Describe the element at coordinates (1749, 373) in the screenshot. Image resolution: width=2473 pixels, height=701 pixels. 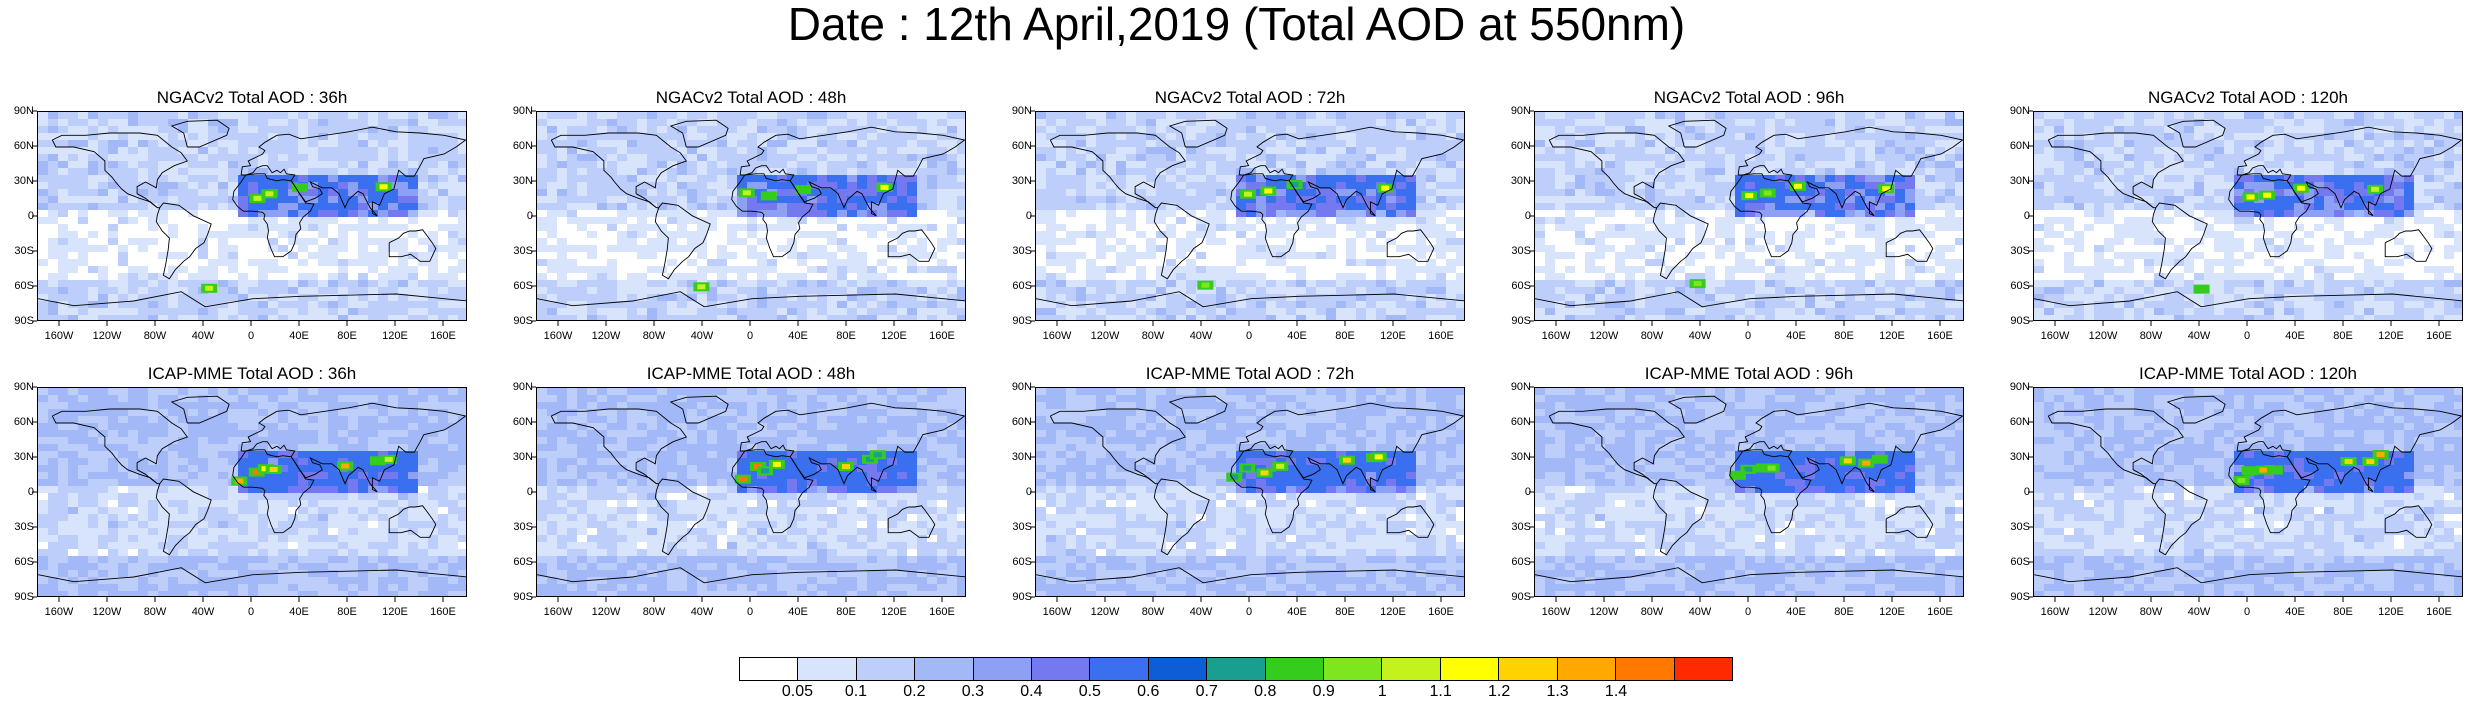
I see `panel-title: ICAP-MME Total AOD : 96h` at that location.